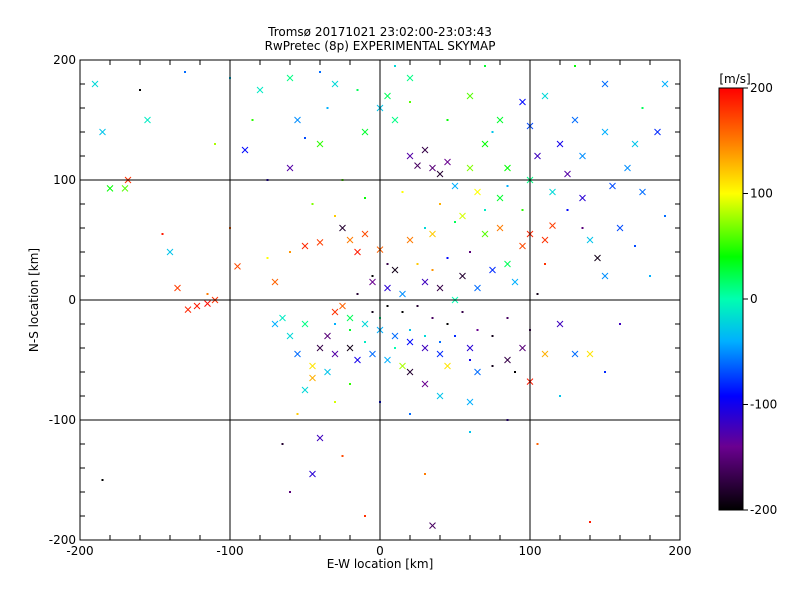  What do you see at coordinates (763, 510) in the screenshot?
I see `colorbar-tick-label: -200` at bounding box center [763, 510].